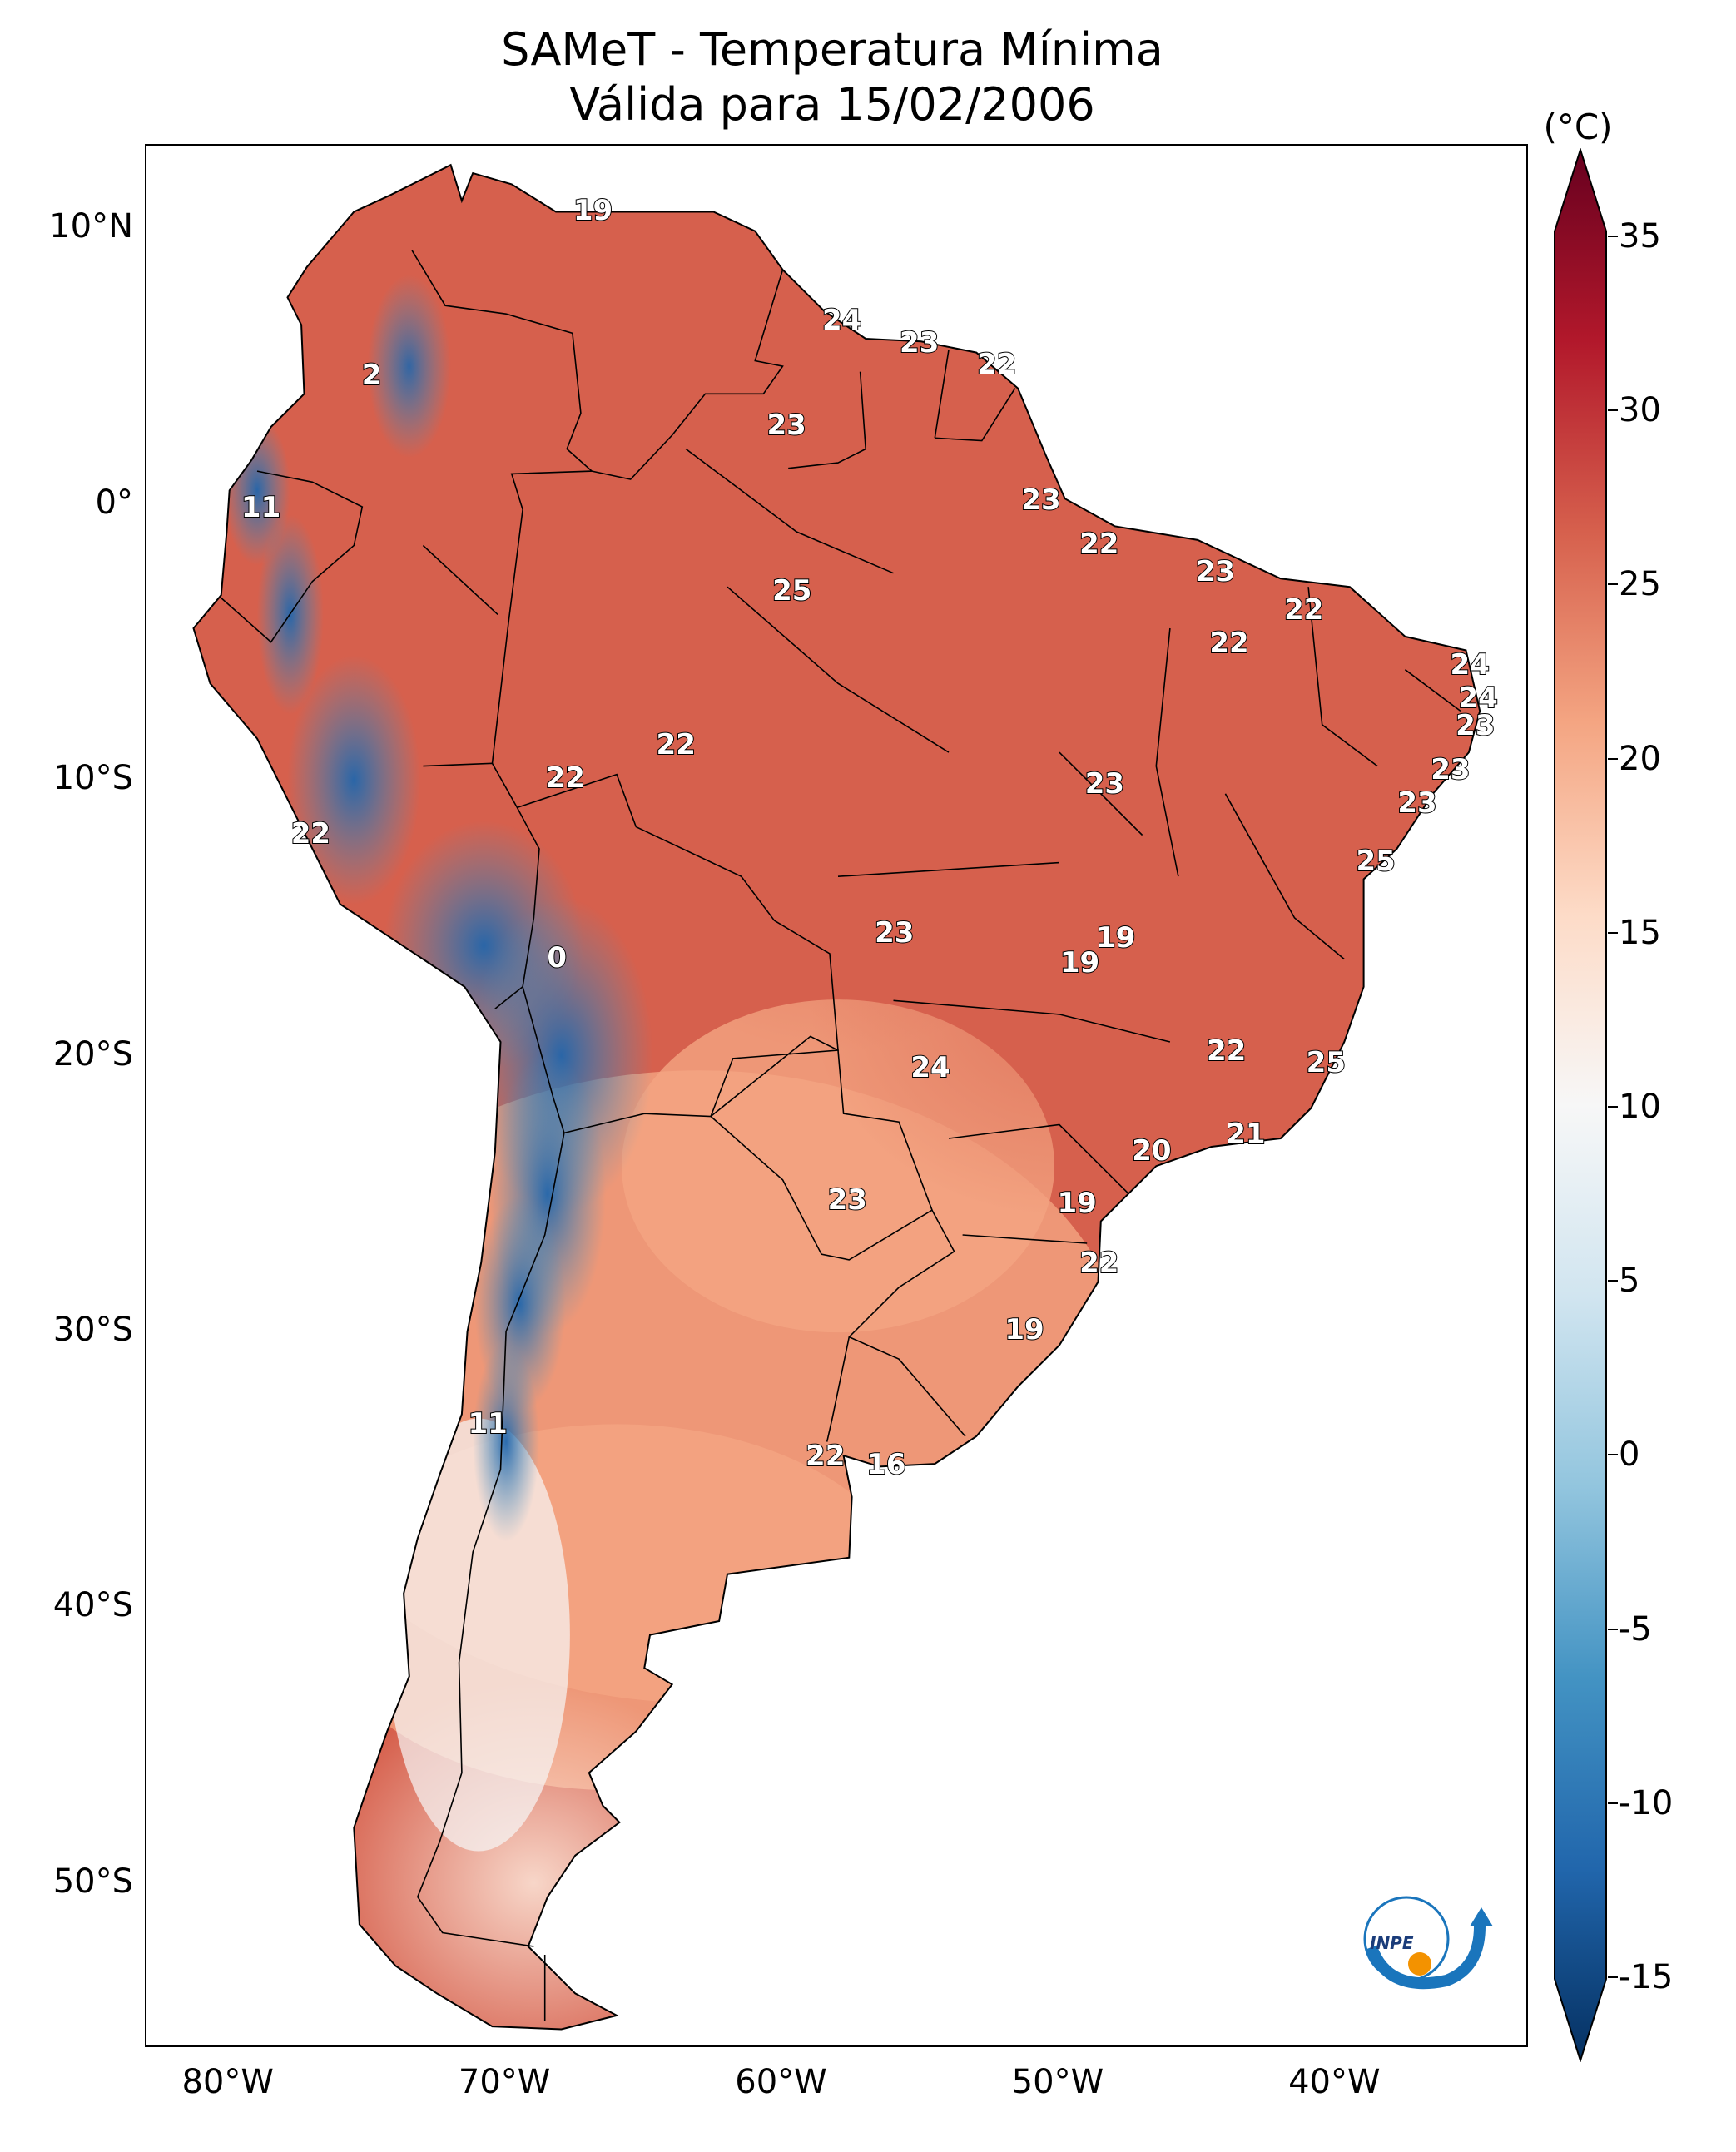 The height and width of the screenshot is (2152, 1736). What do you see at coordinates (1334, 2082) in the screenshot?
I see `lon-tick-label: 40°W` at bounding box center [1334, 2082].